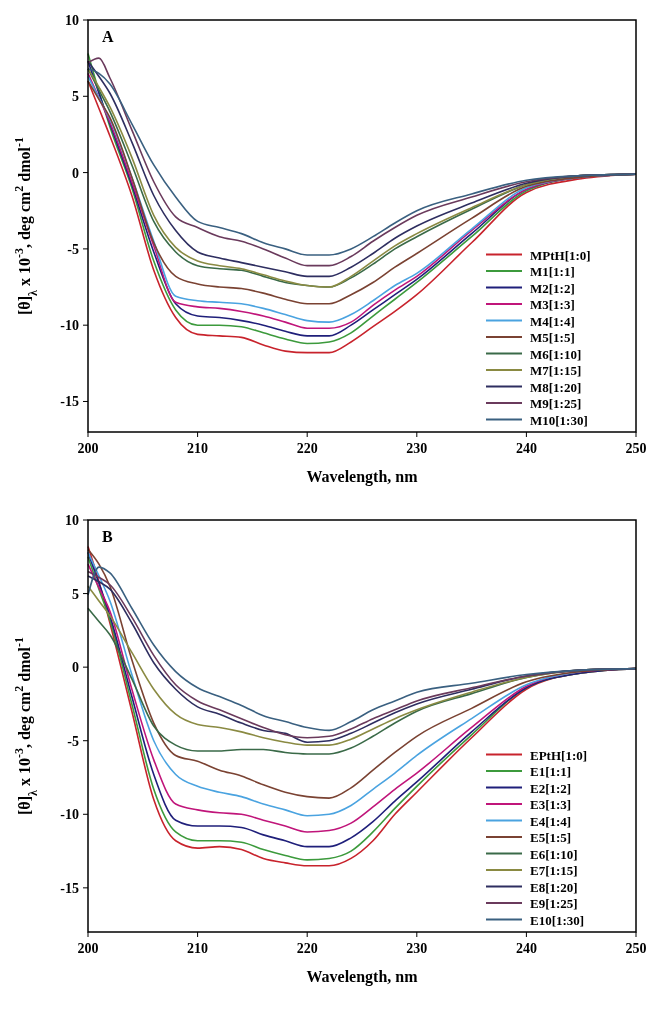  What do you see at coordinates (554, 887) in the screenshot?
I see `legend-label: E8[1:20]` at bounding box center [554, 887].